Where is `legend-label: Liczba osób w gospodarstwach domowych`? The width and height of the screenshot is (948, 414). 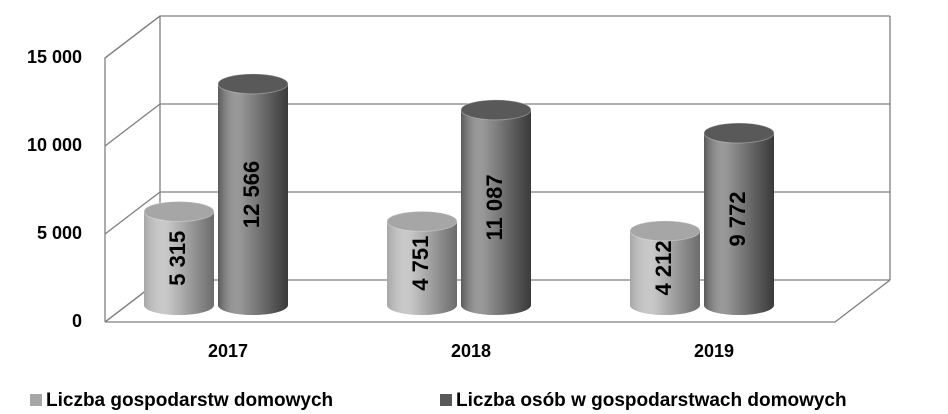 legend-label: Liczba osób w gospodarstwach domowych is located at coordinates (651, 400).